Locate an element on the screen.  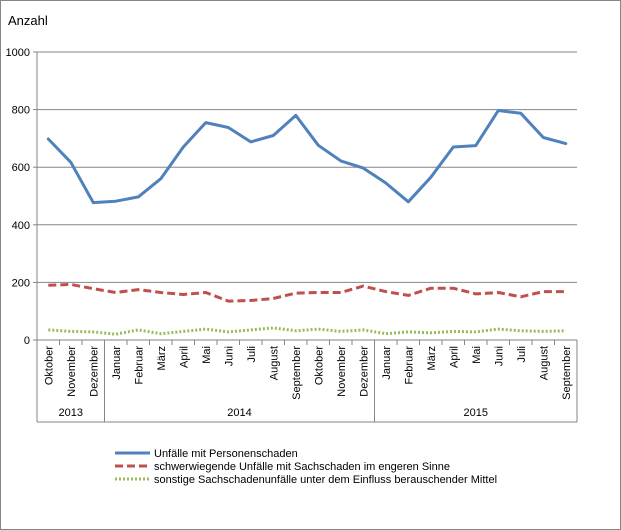
y-tick-label: 400 is located at coordinates (21, 226).